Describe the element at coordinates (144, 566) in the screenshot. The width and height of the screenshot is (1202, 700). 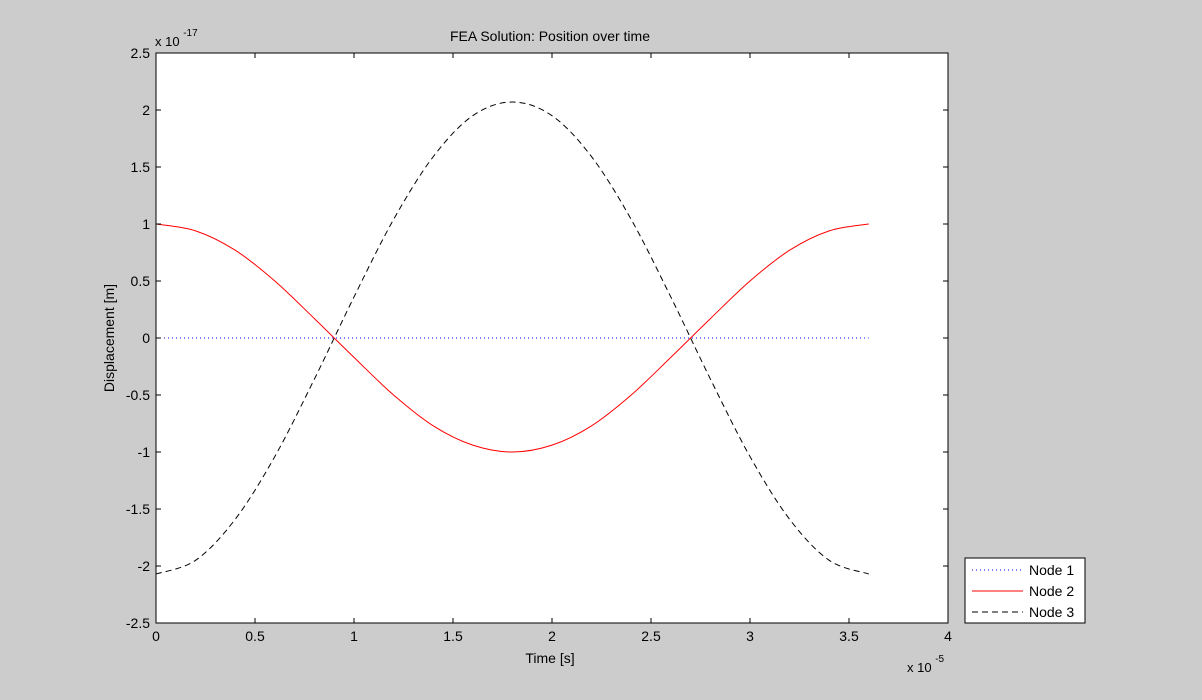
I see `y-tick-label: -2` at that location.